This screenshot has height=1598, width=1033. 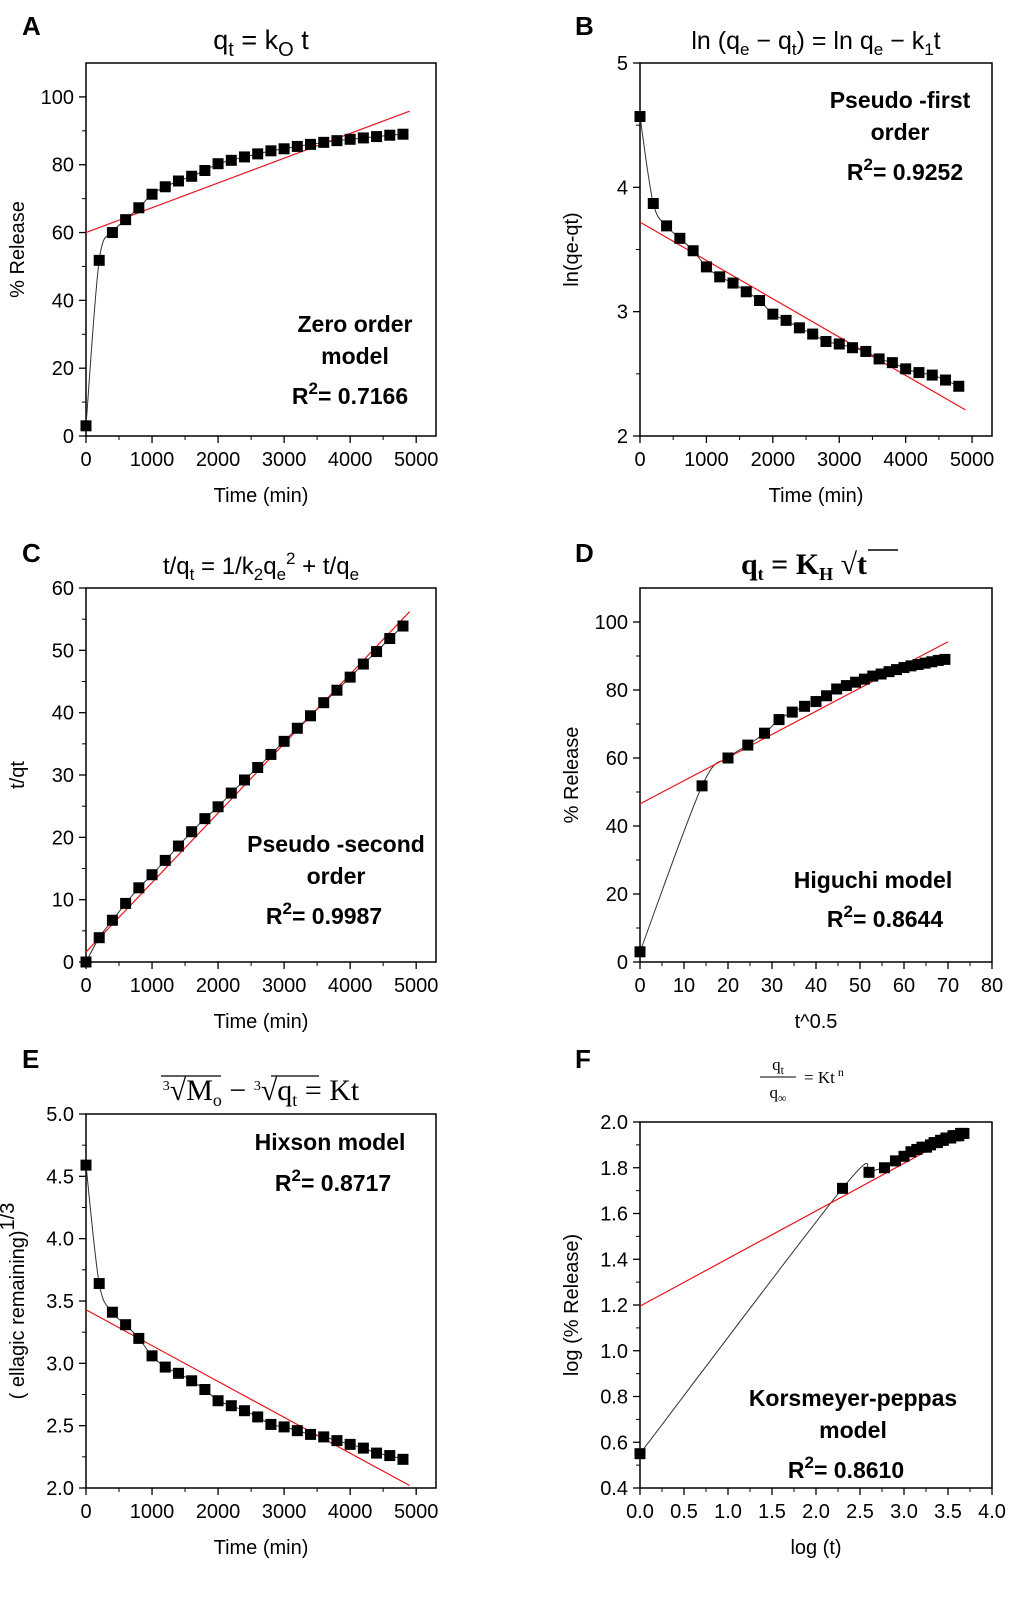 I want to click on y-tick-label: 5, so click(x=622, y=64).